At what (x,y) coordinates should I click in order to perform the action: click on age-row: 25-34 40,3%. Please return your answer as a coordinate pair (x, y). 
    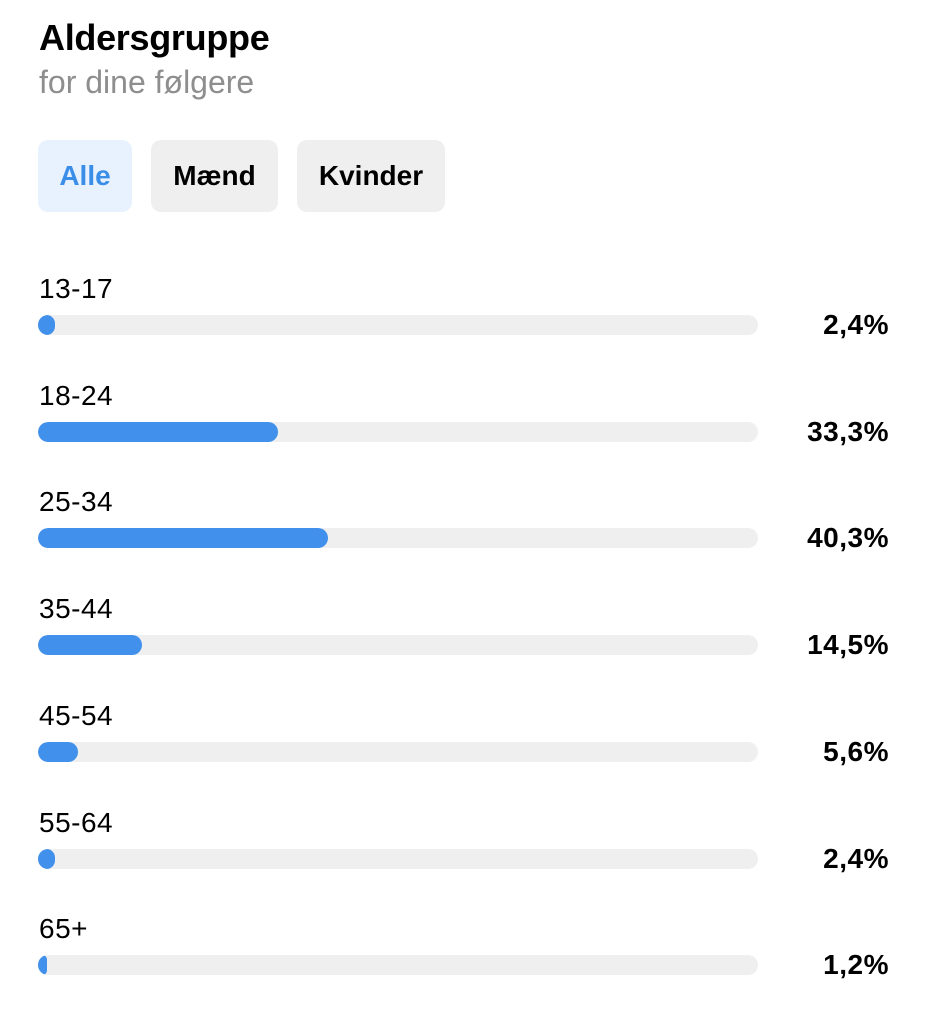
    Looking at the image, I should click on (464, 524).